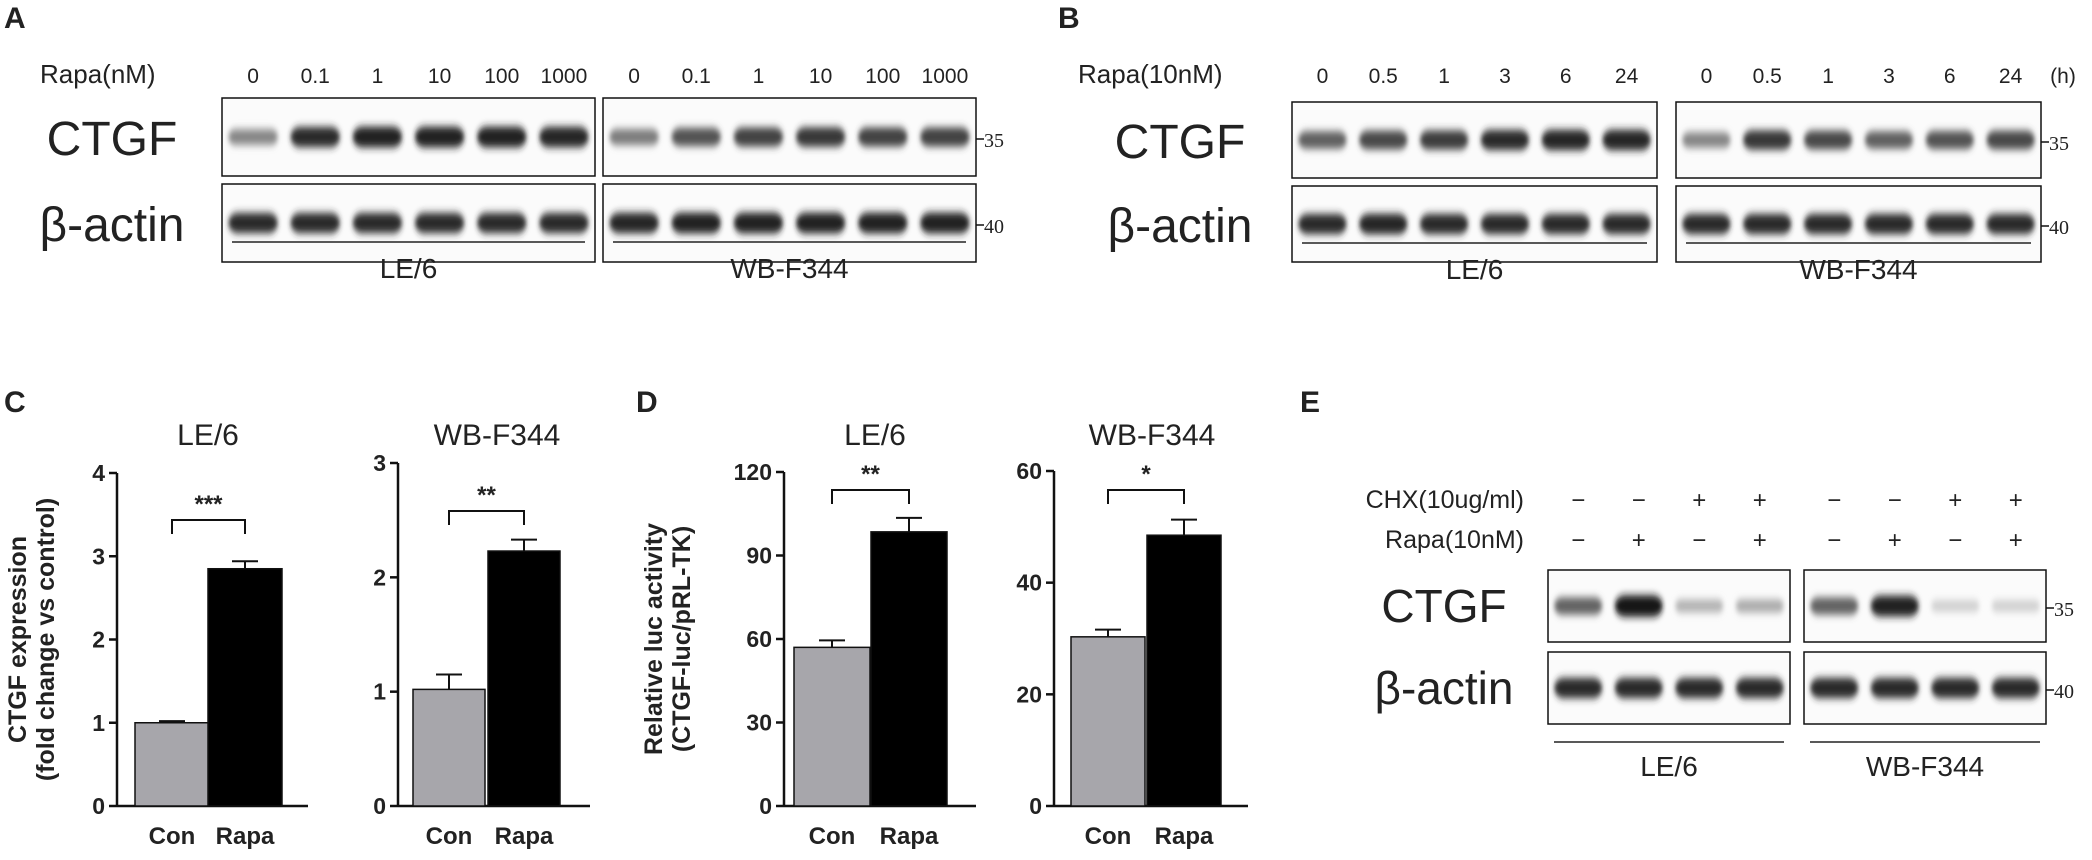  What do you see at coordinates (98, 473) in the screenshot?
I see `y-tick-label: 4` at bounding box center [98, 473].